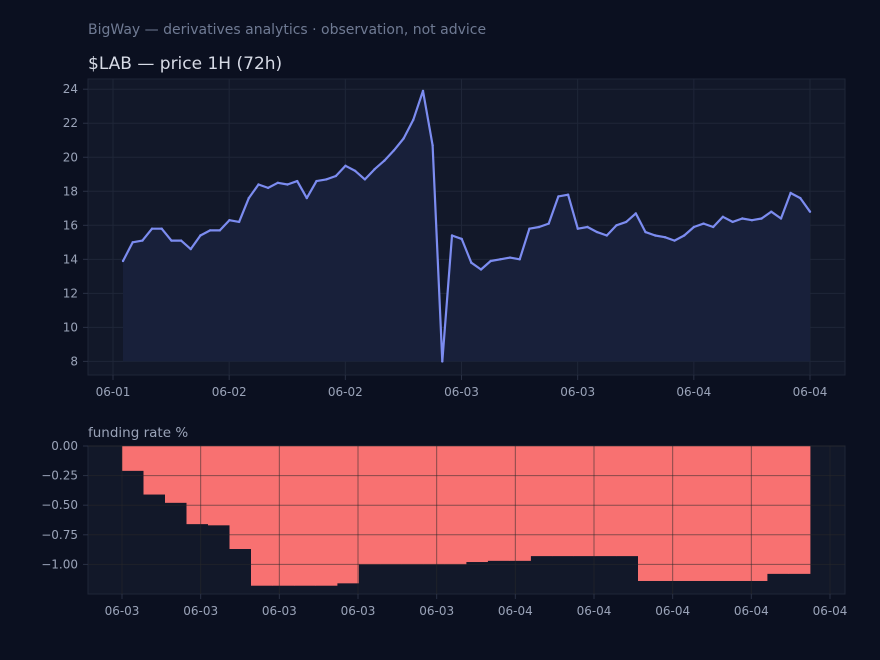  Describe the element at coordinates (70, 225) in the screenshot. I see `price-y-tick-label: 16` at that location.